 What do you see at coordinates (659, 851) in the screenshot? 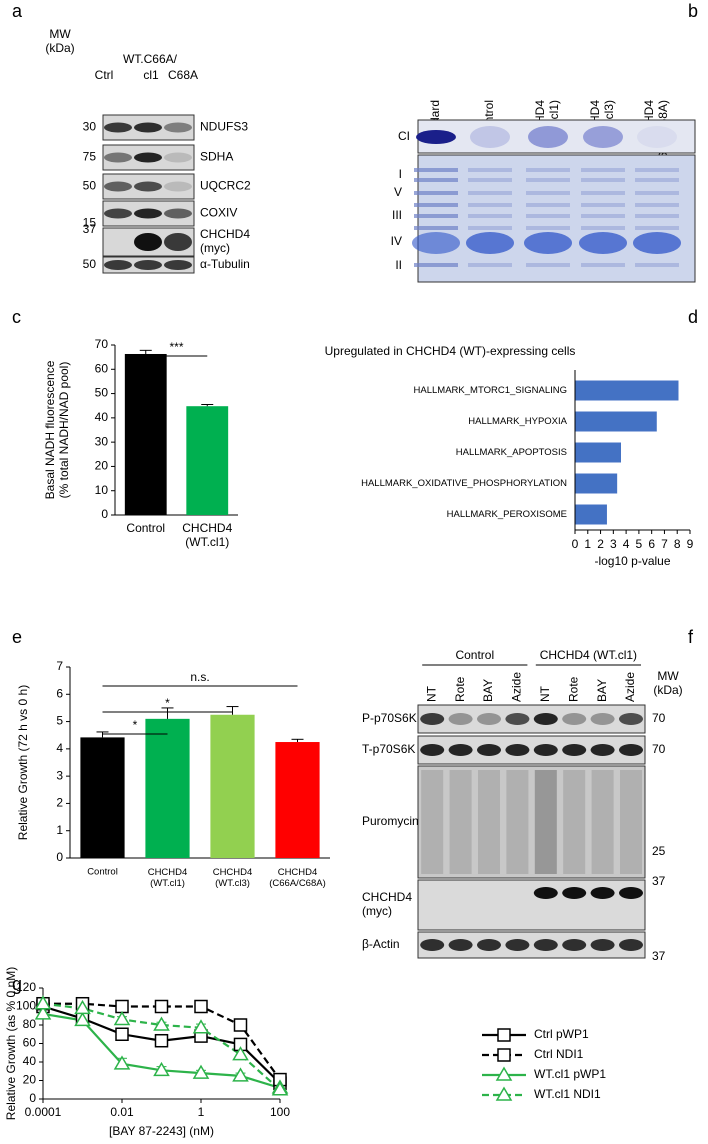
I see `mw-label: 25` at bounding box center [659, 851].